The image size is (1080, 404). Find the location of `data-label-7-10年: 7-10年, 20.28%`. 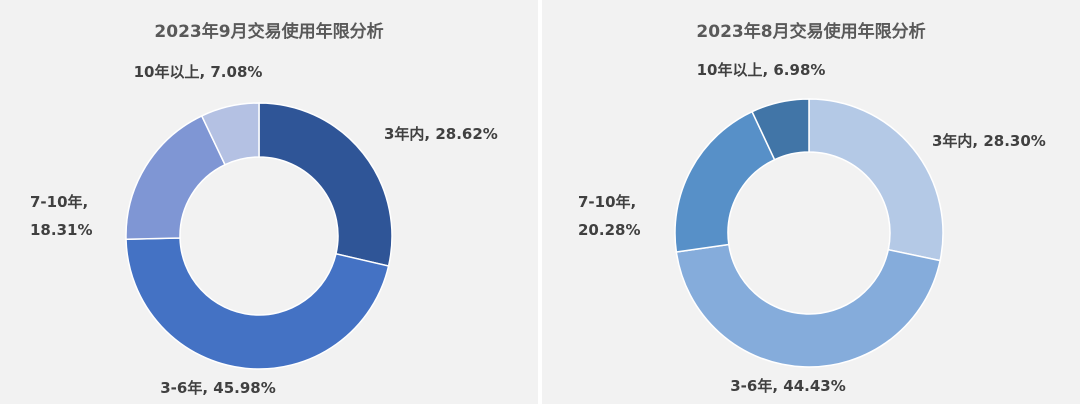

data-label-7-10年: 7-10年, 20.28% is located at coordinates (609, 216).